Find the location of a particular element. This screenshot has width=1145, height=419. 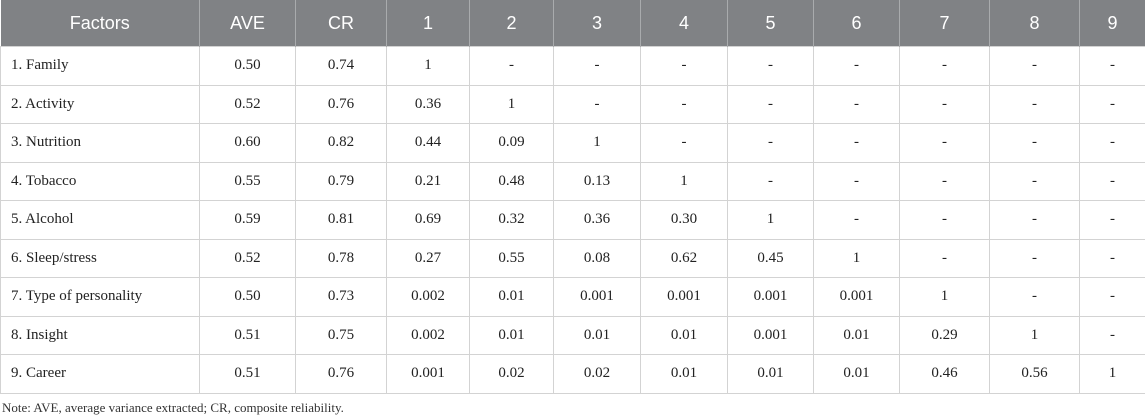

value-cell: 0.56 is located at coordinates (1034, 374).